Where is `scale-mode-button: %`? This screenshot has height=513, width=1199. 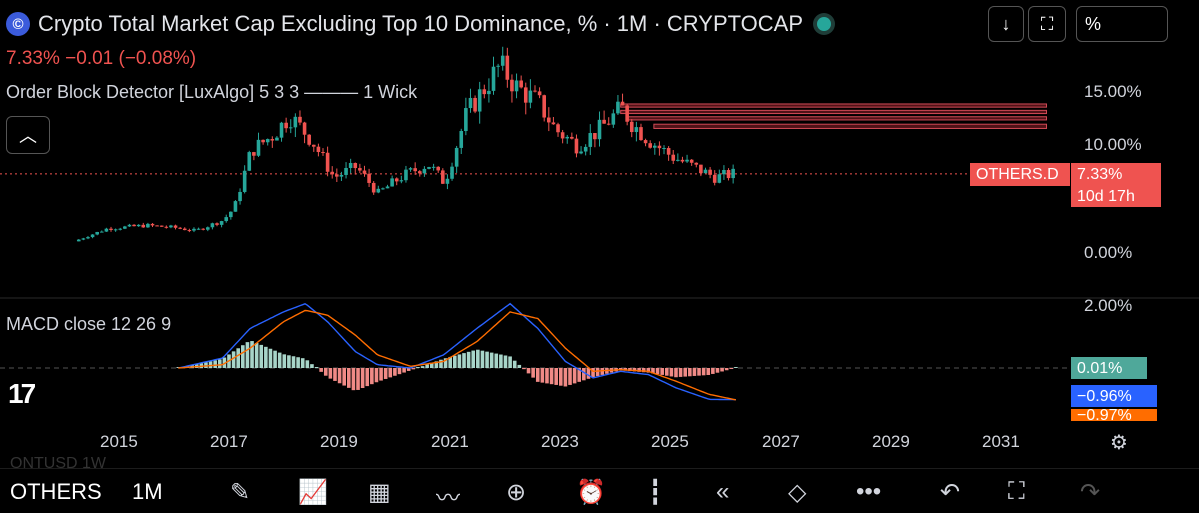
scale-mode-button: % is located at coordinates (1122, 24).